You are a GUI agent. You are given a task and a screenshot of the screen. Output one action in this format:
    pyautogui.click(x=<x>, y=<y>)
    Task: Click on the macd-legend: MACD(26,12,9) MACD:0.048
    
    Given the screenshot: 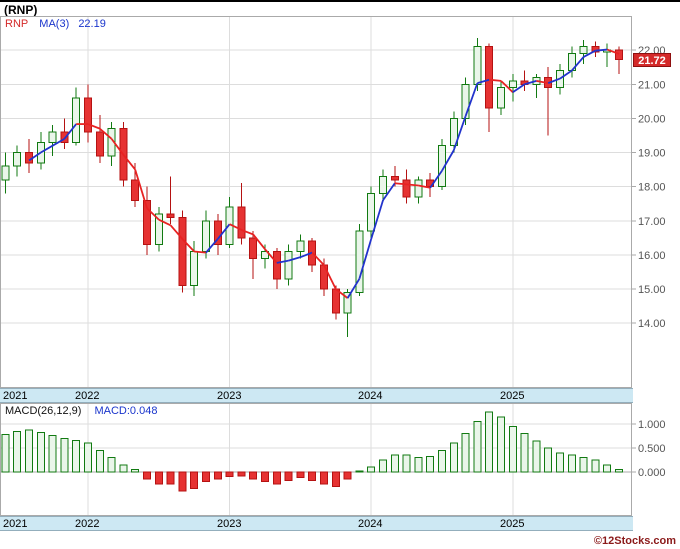 What is the action you would take?
    pyautogui.click(x=81, y=411)
    